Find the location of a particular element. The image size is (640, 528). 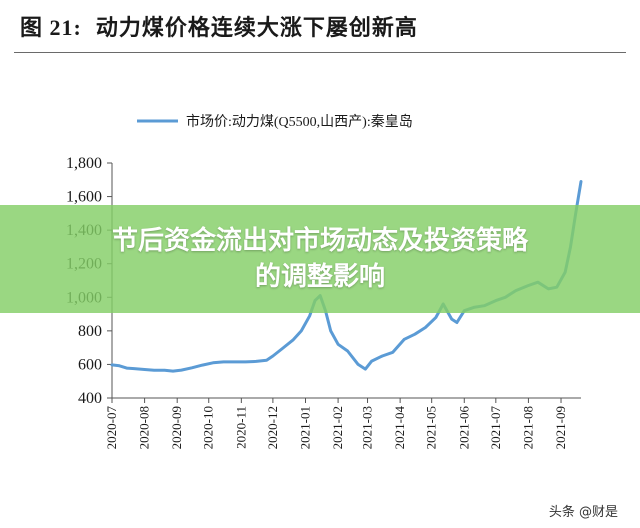

figure-number: 图 21: is located at coordinates (51, 27).